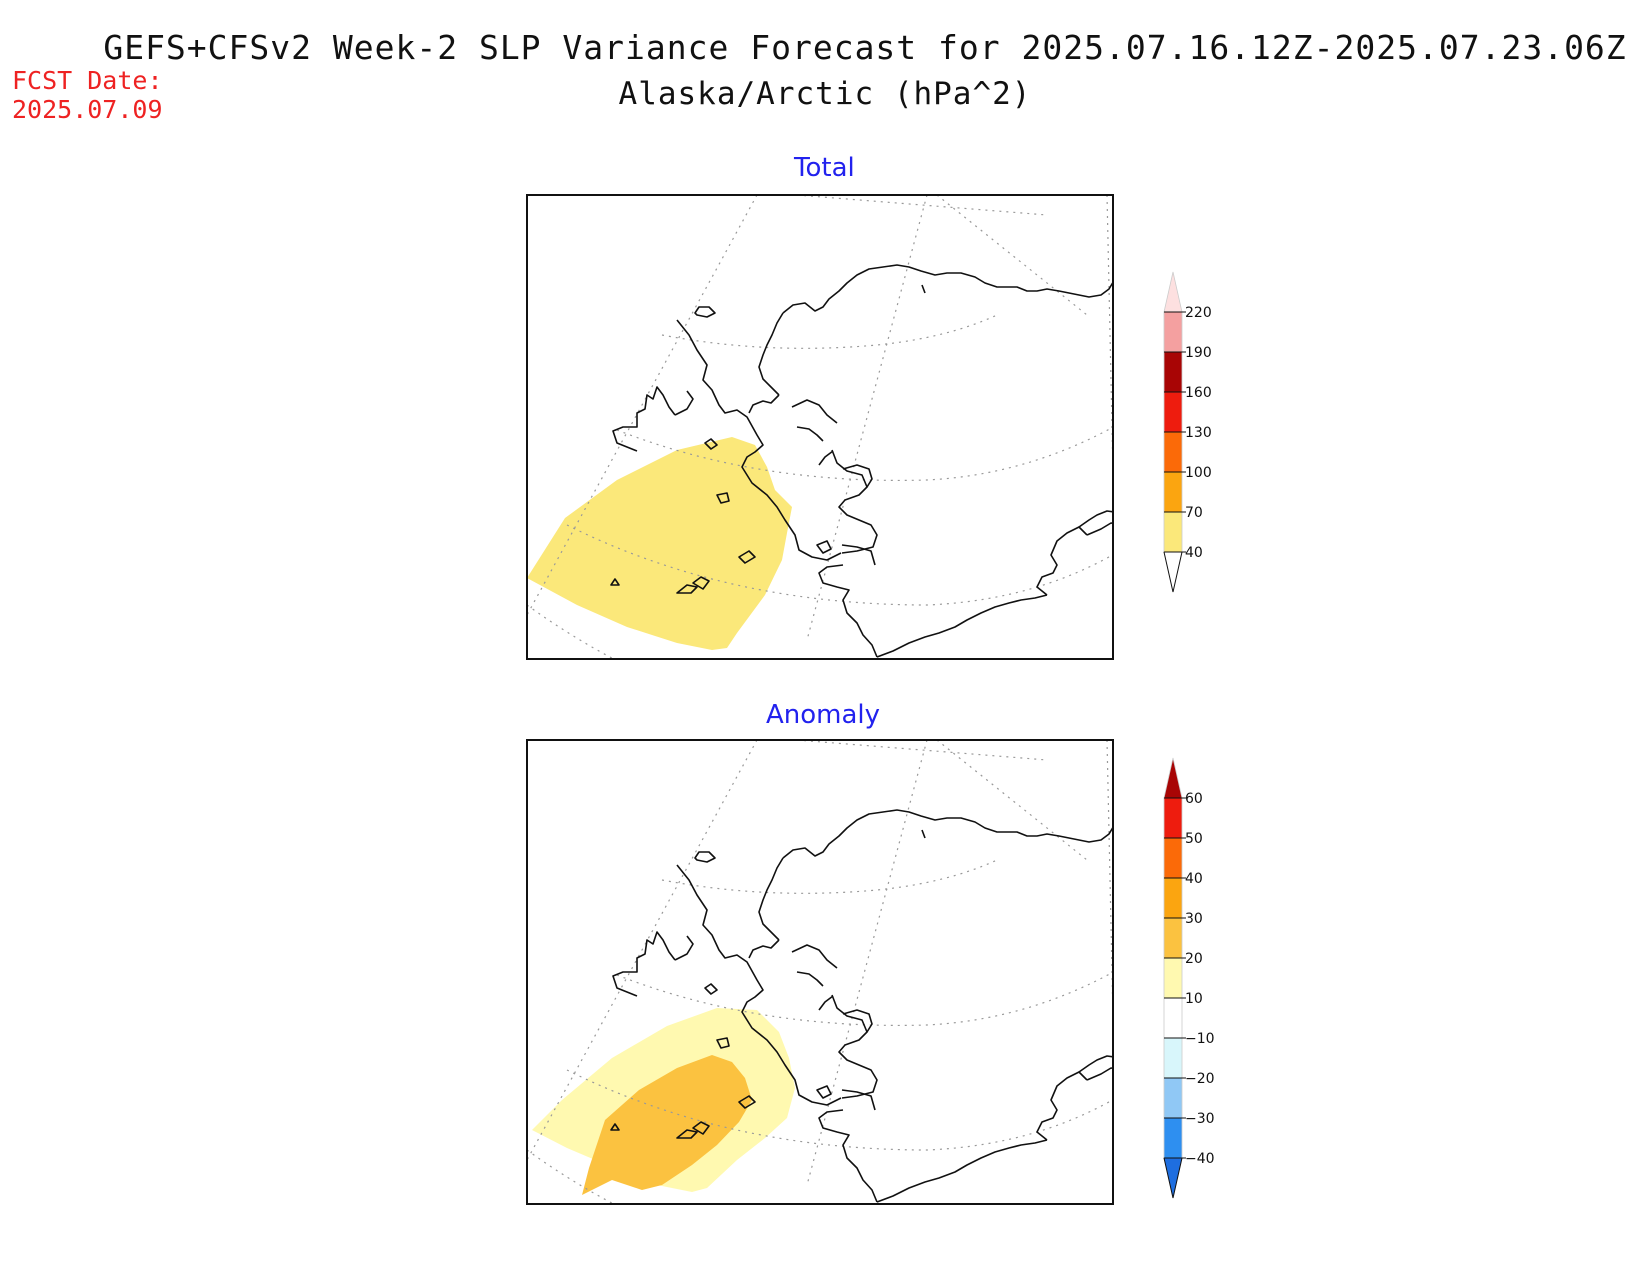 This screenshot has width=1650, height=1275. Describe the element at coordinates (823, 715) in the screenshot. I see `panel-title-anomaly: Anomaly` at that location.